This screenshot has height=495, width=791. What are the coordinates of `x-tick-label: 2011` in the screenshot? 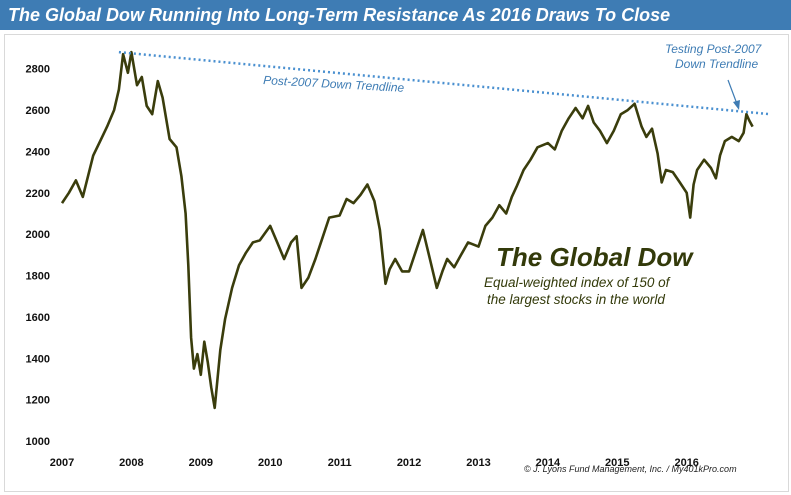 It's located at (340, 463).